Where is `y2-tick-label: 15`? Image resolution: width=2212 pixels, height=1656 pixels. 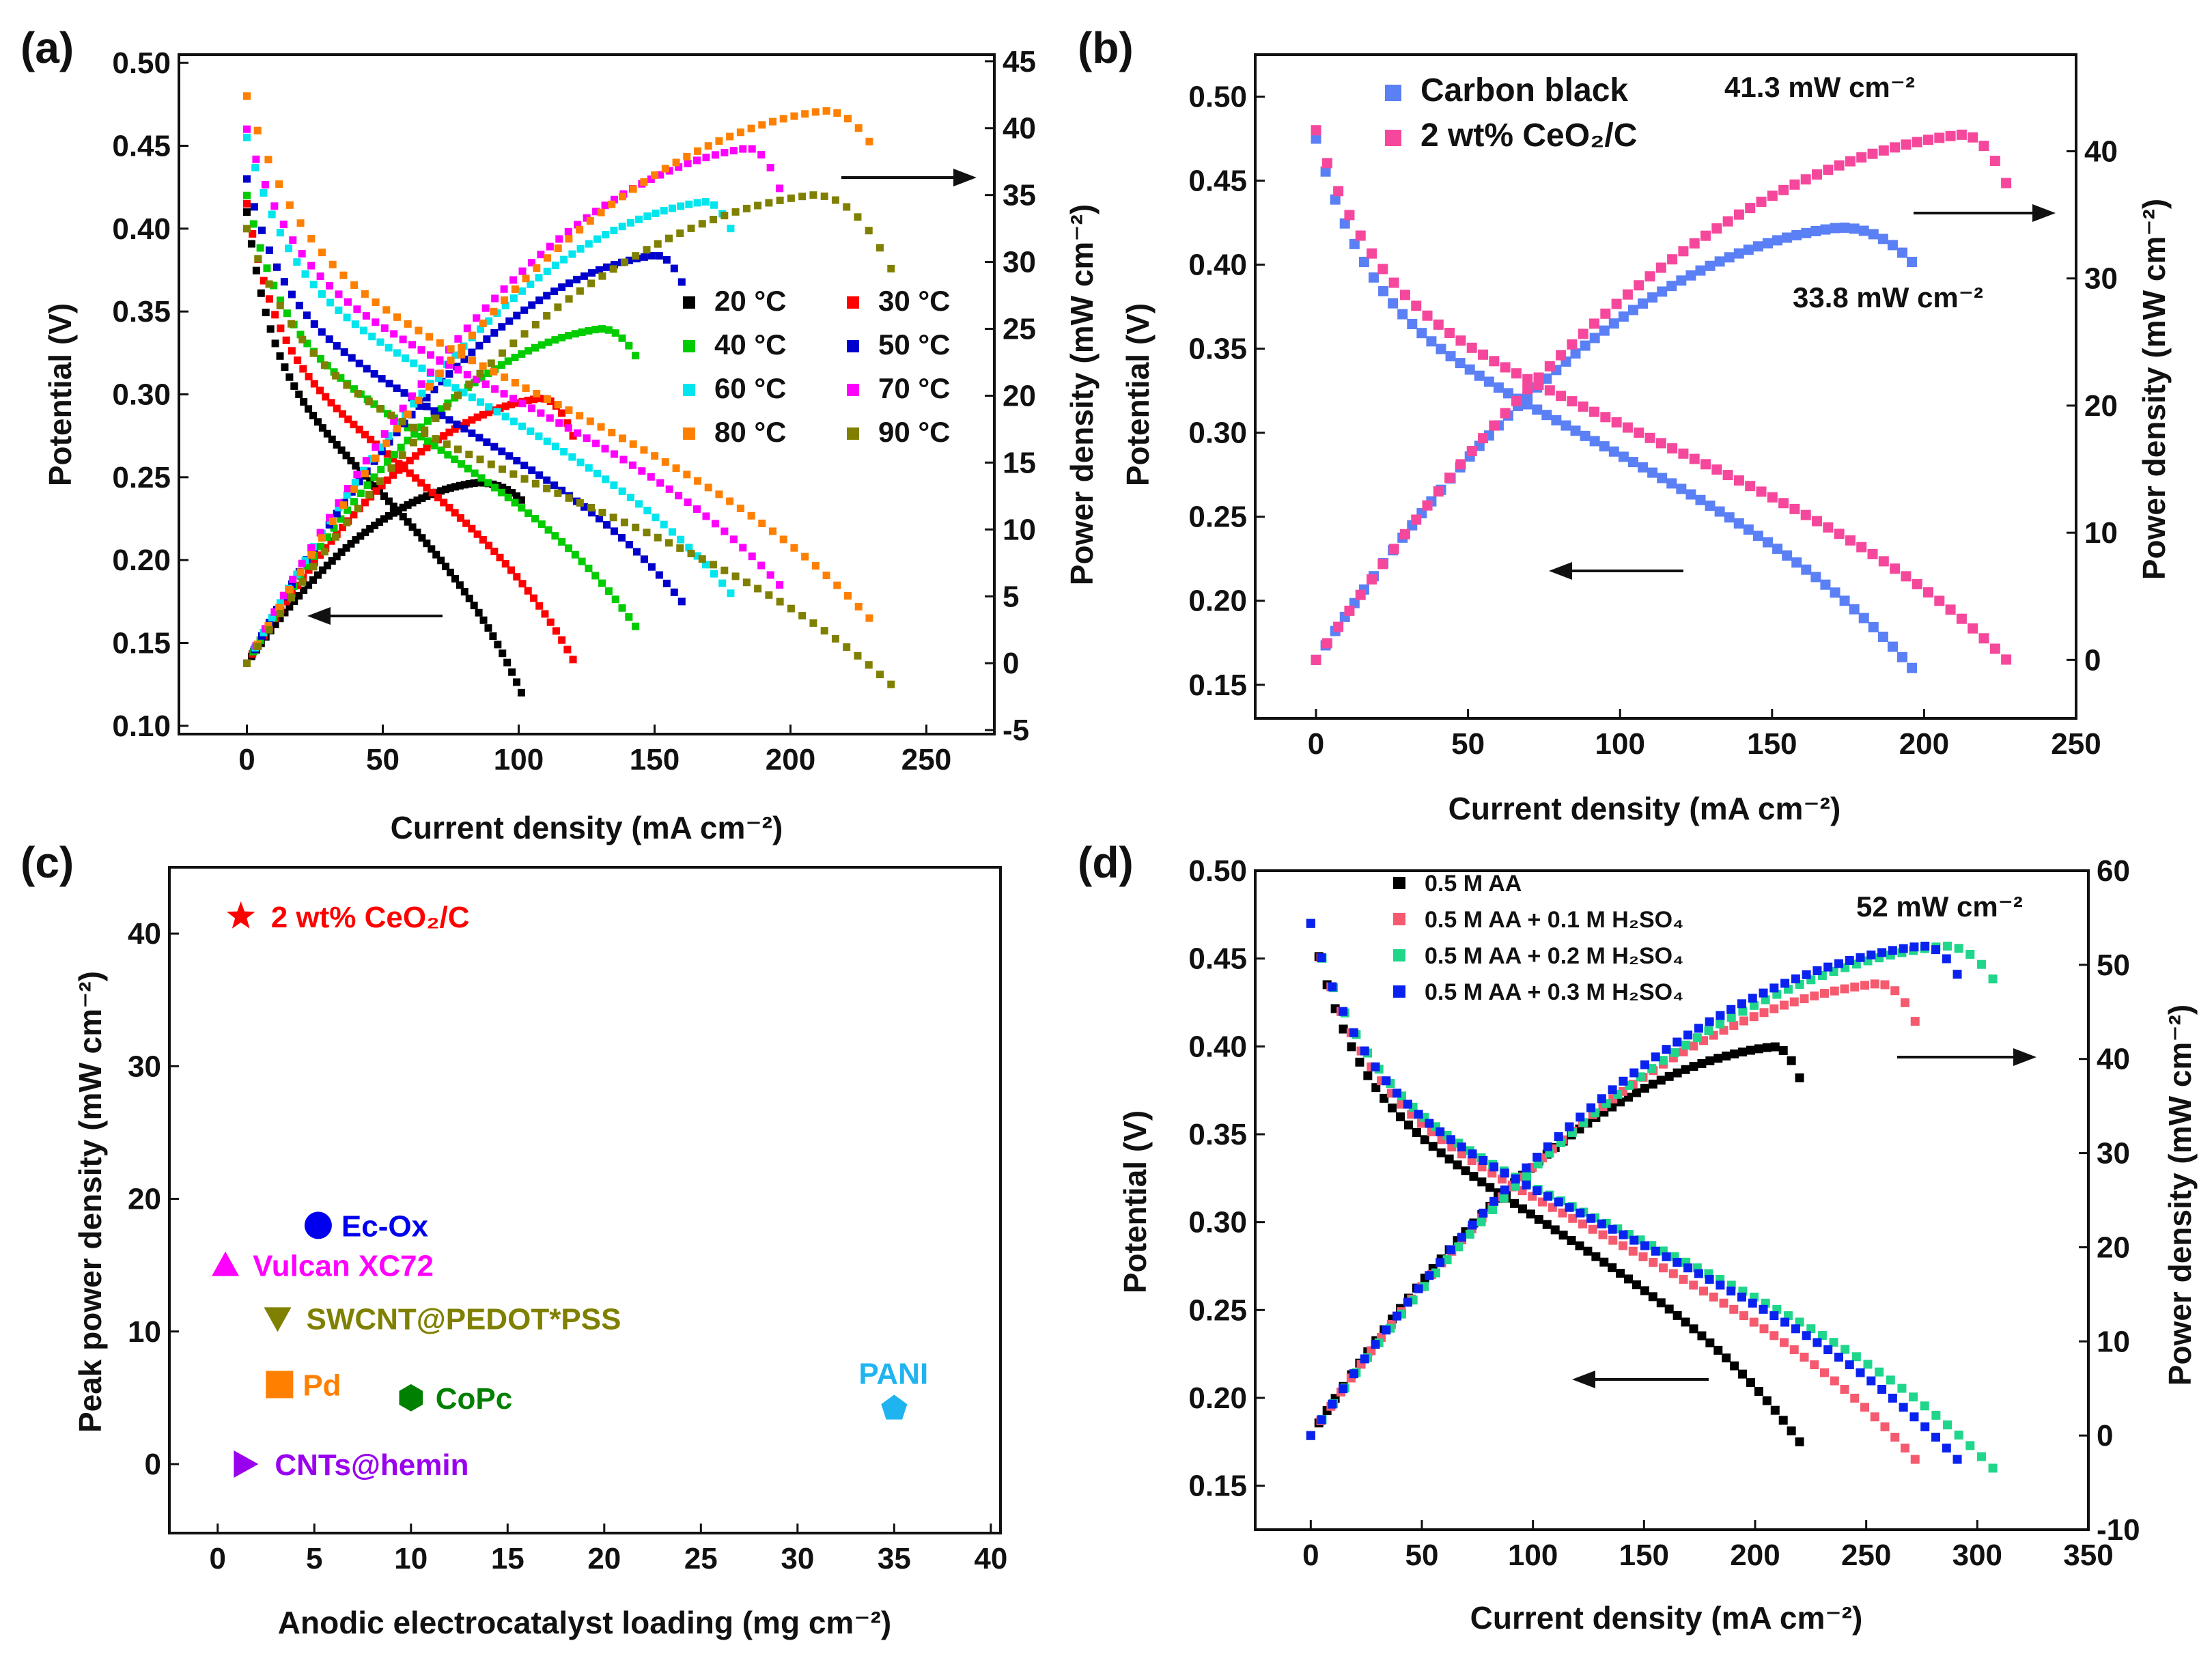 y2-tick-label: 15 is located at coordinates (1019, 462).